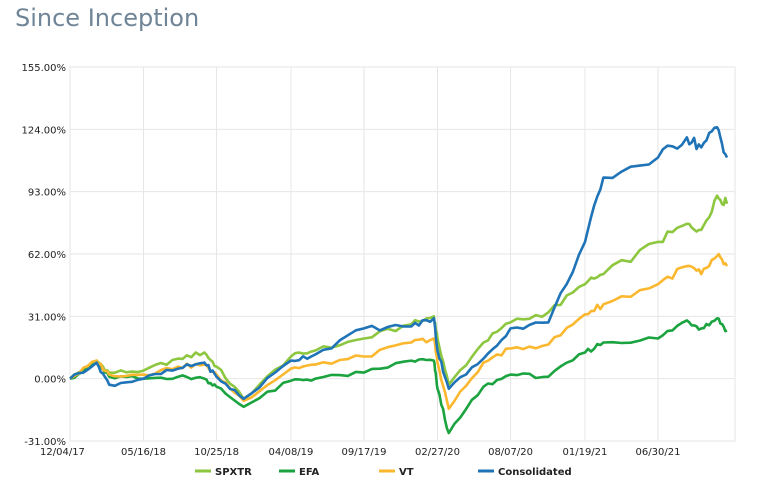 This screenshot has width=761, height=501. What do you see at coordinates (406, 472) in the screenshot?
I see `legend-label: VT` at bounding box center [406, 472].